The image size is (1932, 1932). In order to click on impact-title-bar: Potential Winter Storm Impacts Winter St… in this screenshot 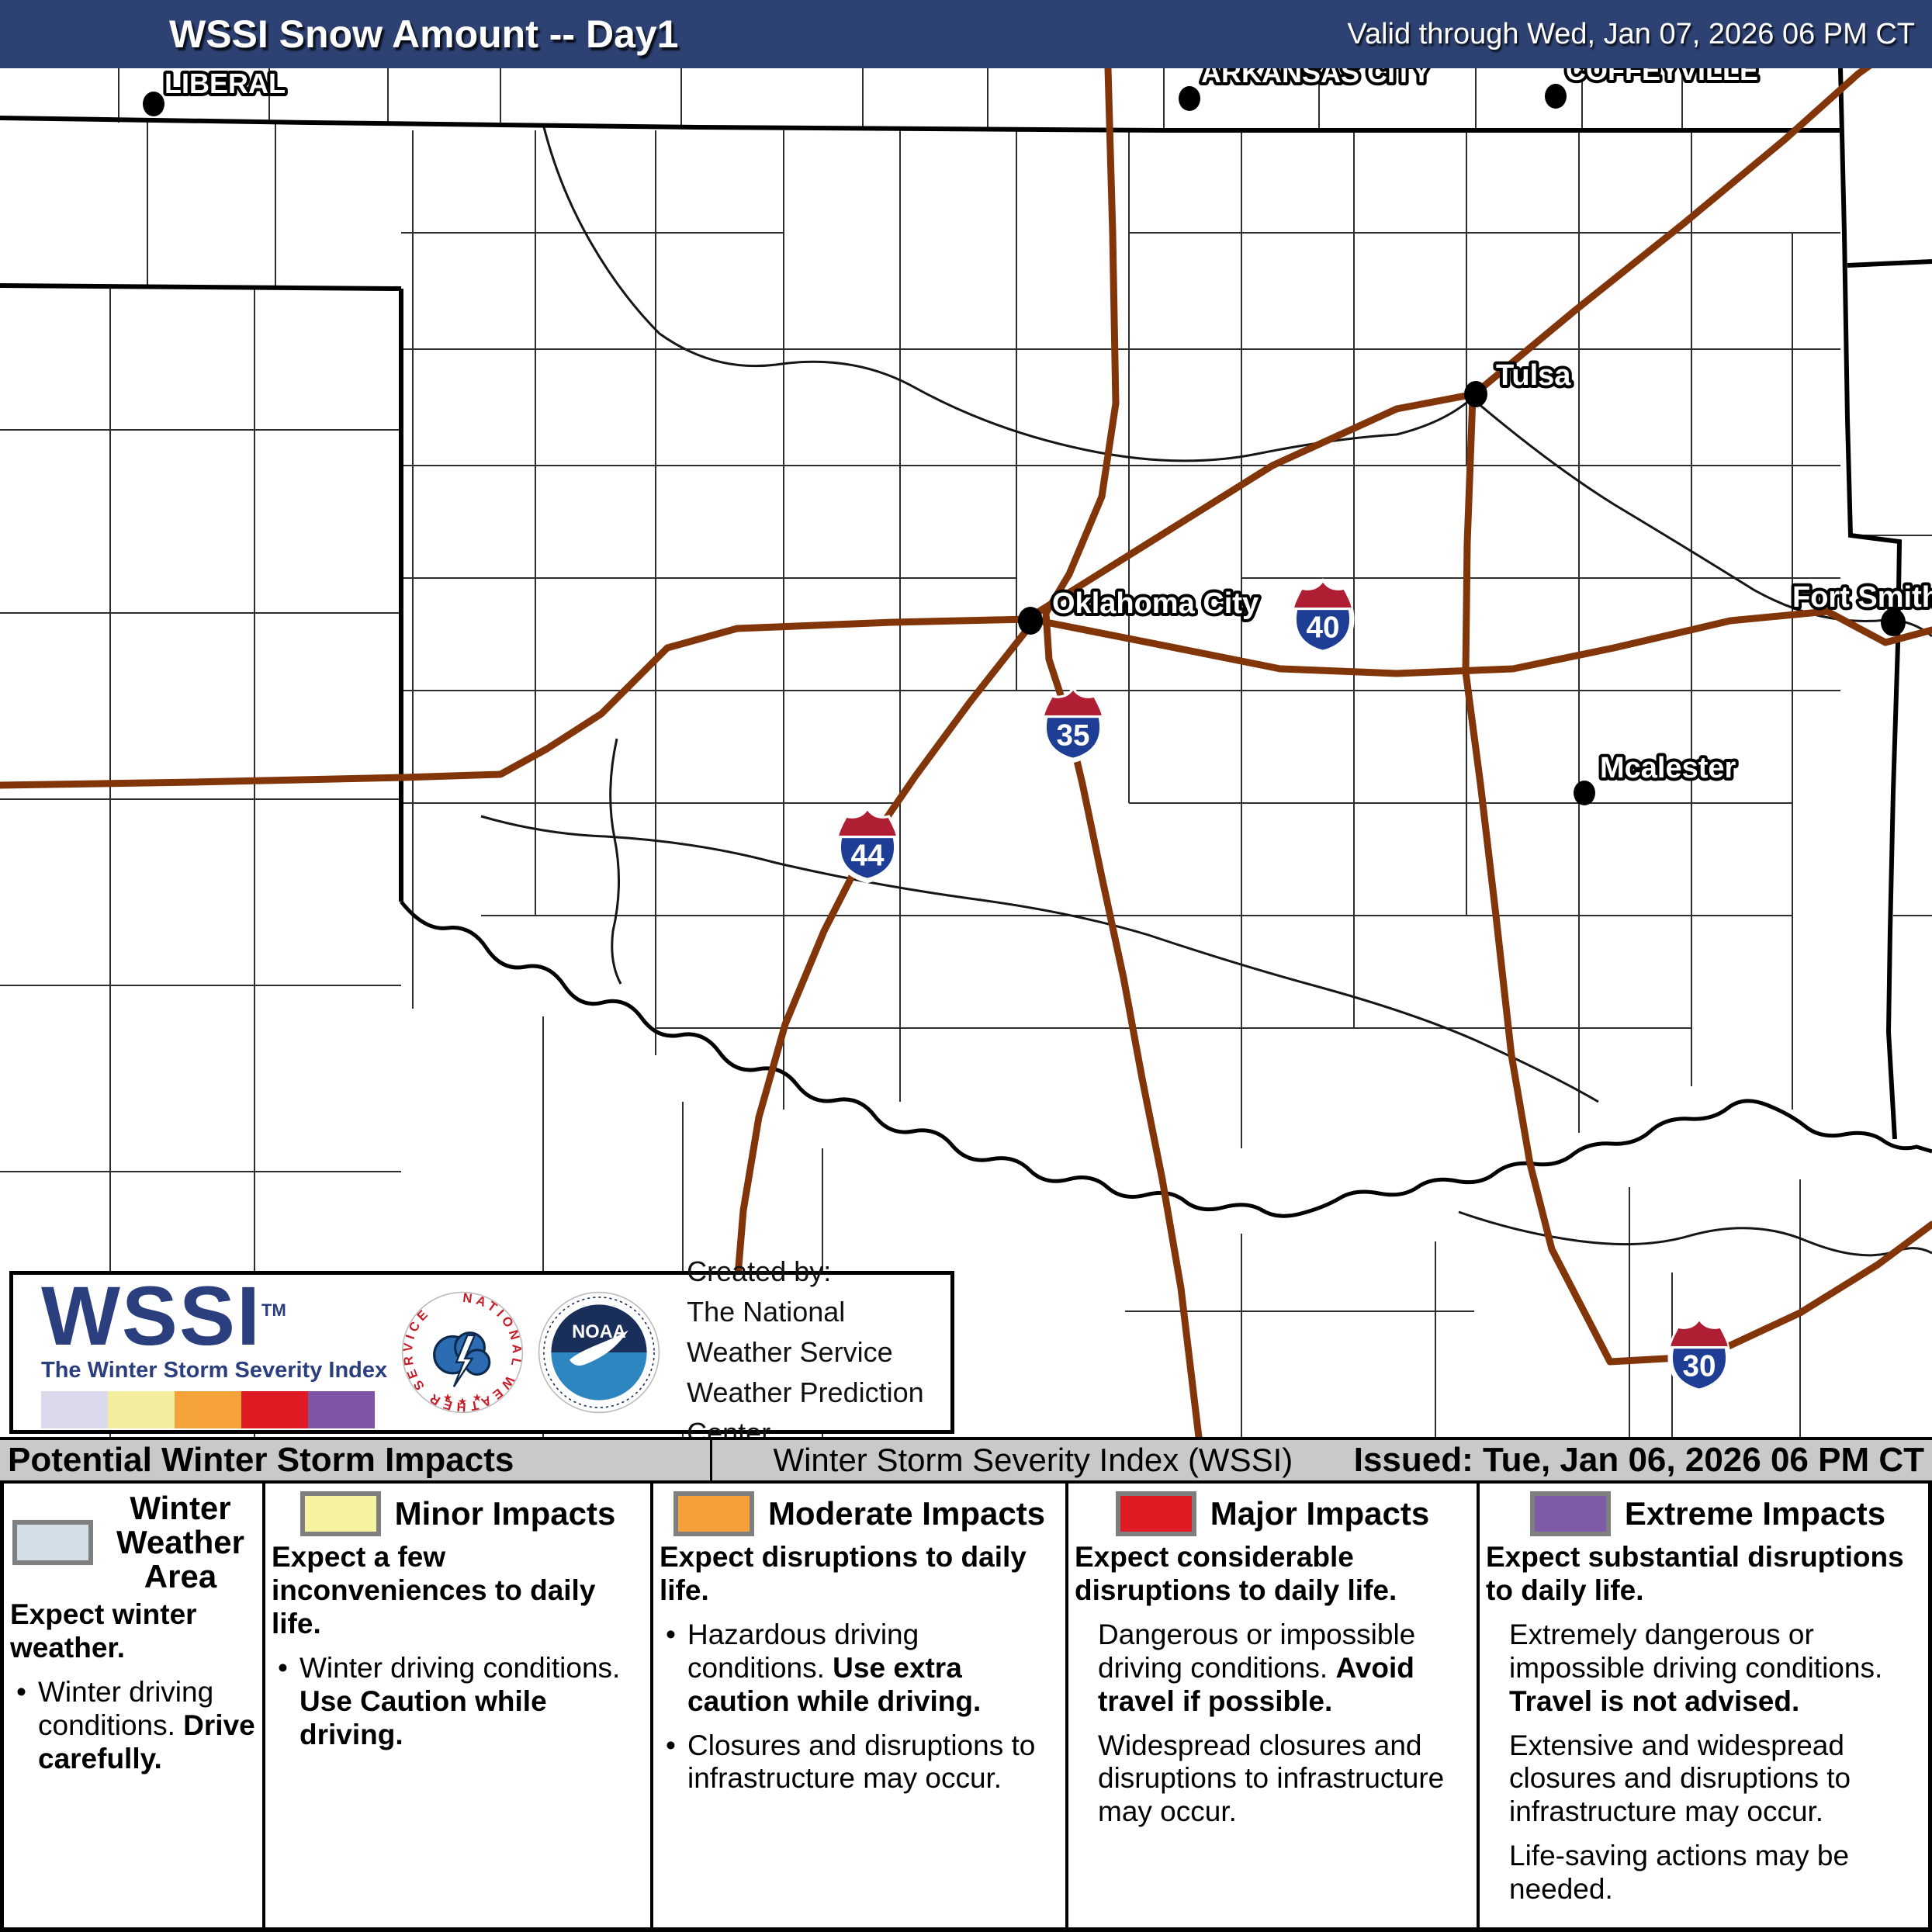, I will do `click(966, 1460)`.